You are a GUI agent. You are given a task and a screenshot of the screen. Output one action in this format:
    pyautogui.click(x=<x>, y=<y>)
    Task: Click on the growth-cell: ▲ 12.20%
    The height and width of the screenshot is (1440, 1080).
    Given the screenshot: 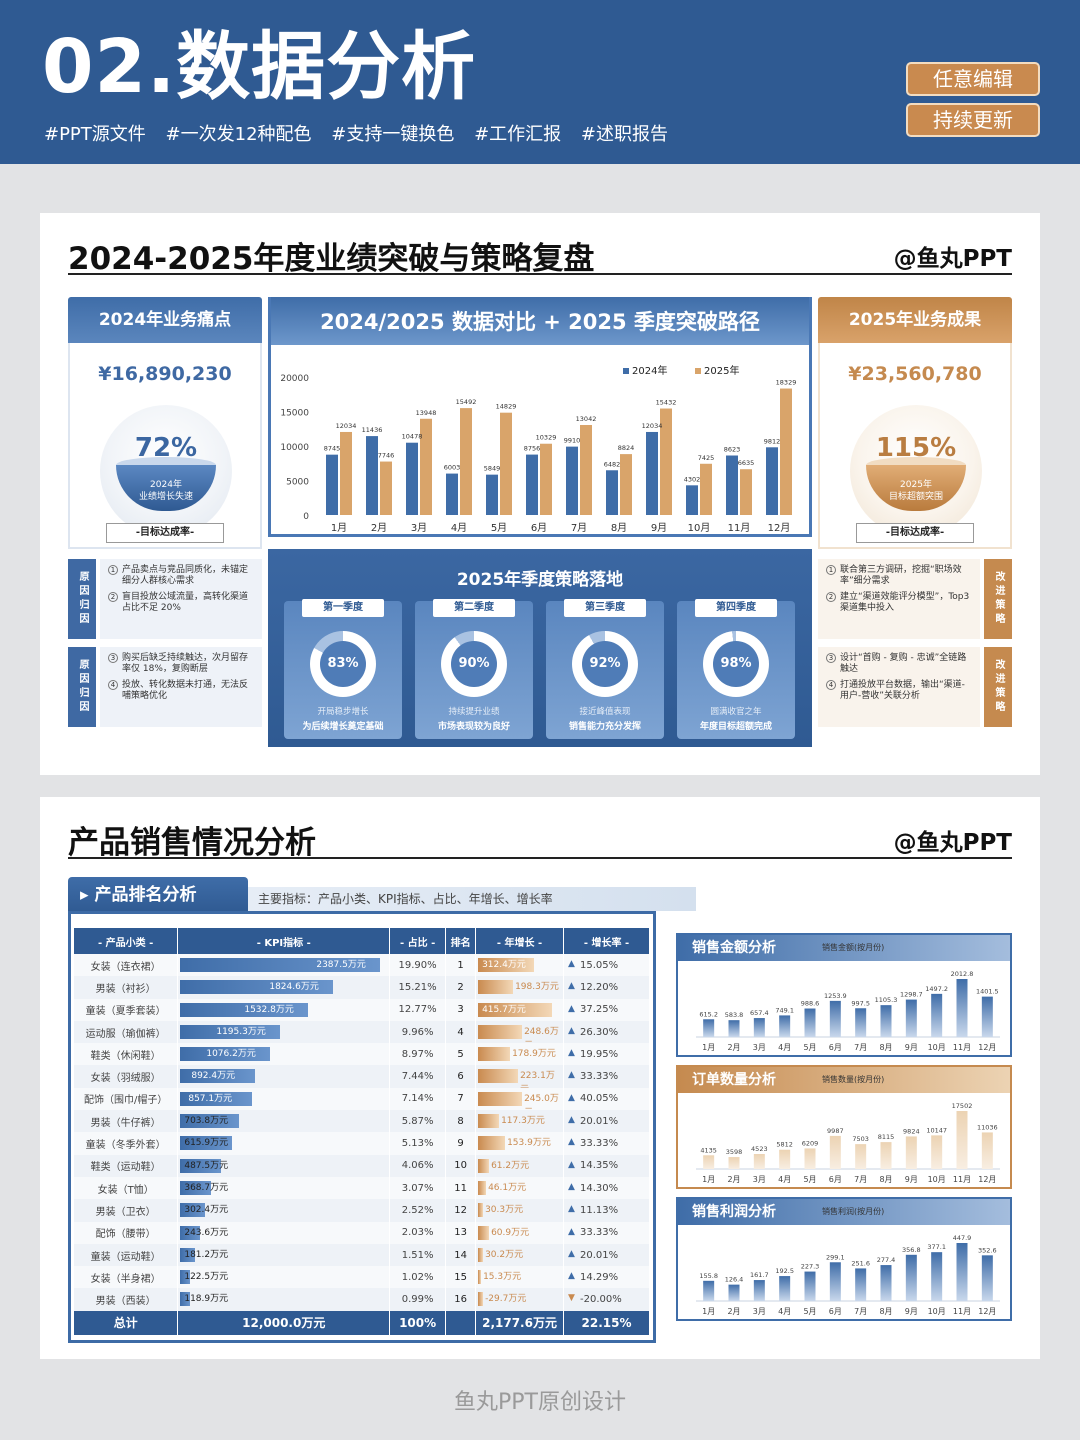 What is the action you would take?
    pyautogui.click(x=606, y=987)
    